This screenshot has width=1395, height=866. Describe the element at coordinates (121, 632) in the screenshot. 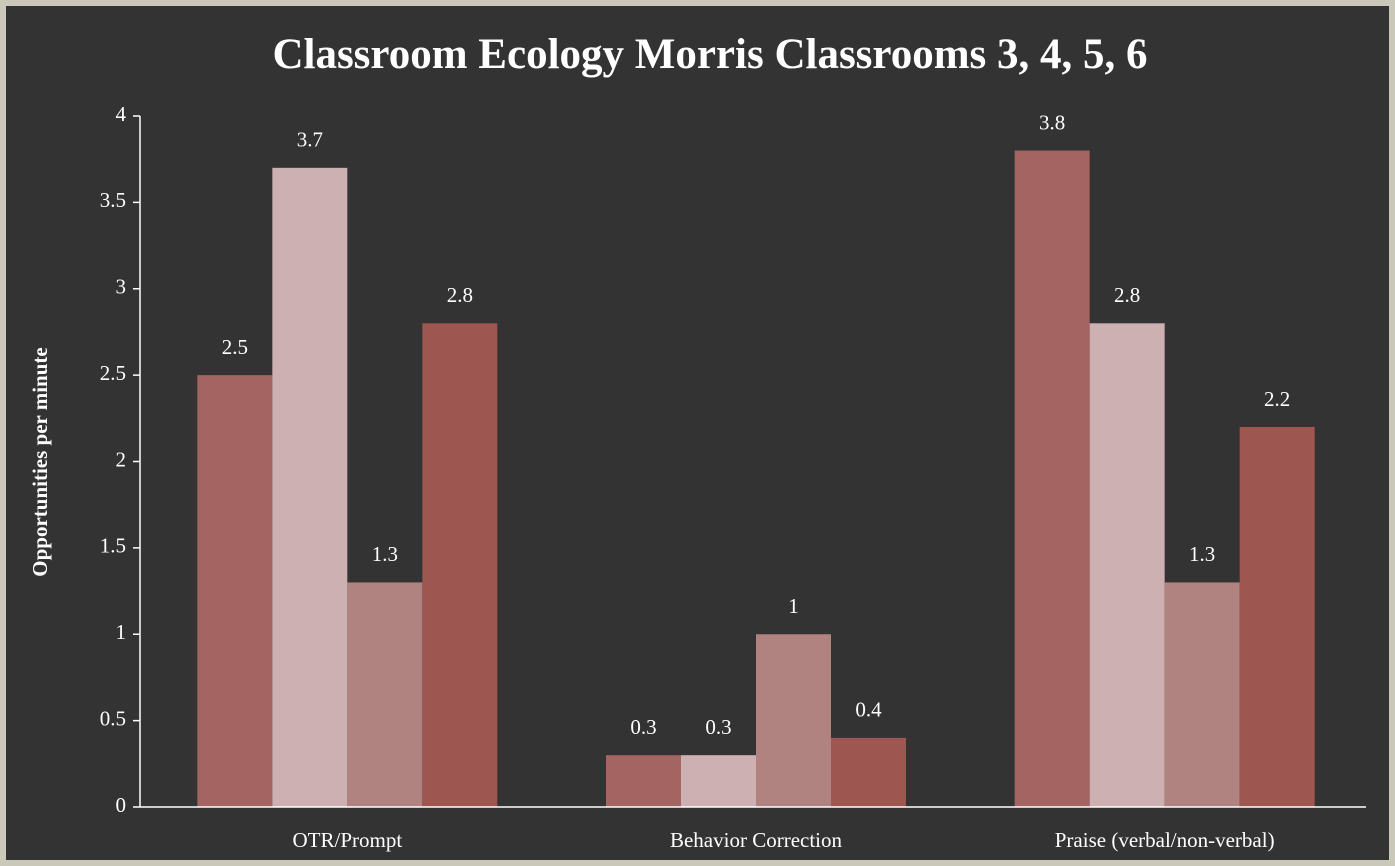

I see `y-tick-label: 1` at that location.